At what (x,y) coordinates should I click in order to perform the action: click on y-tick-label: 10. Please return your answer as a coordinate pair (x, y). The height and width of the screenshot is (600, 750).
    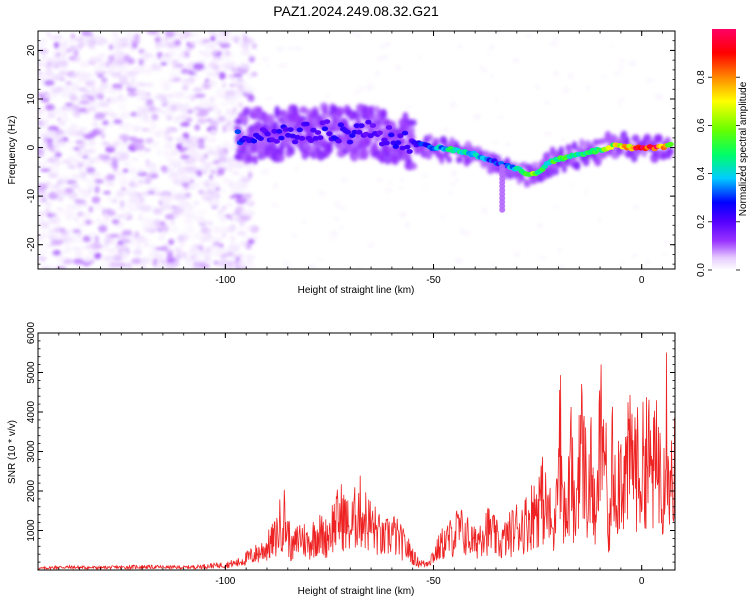
    Looking at the image, I should click on (31, 99).